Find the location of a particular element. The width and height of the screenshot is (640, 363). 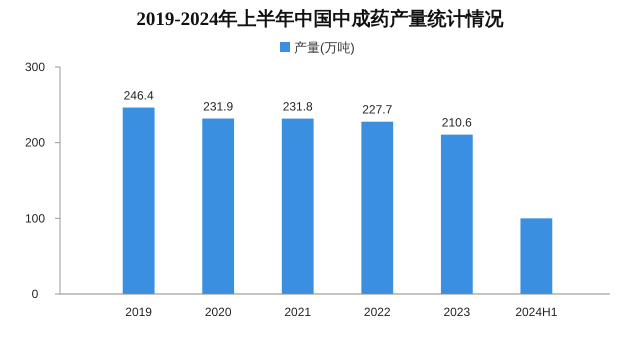

x-tick-label: 2022 is located at coordinates (377, 312).